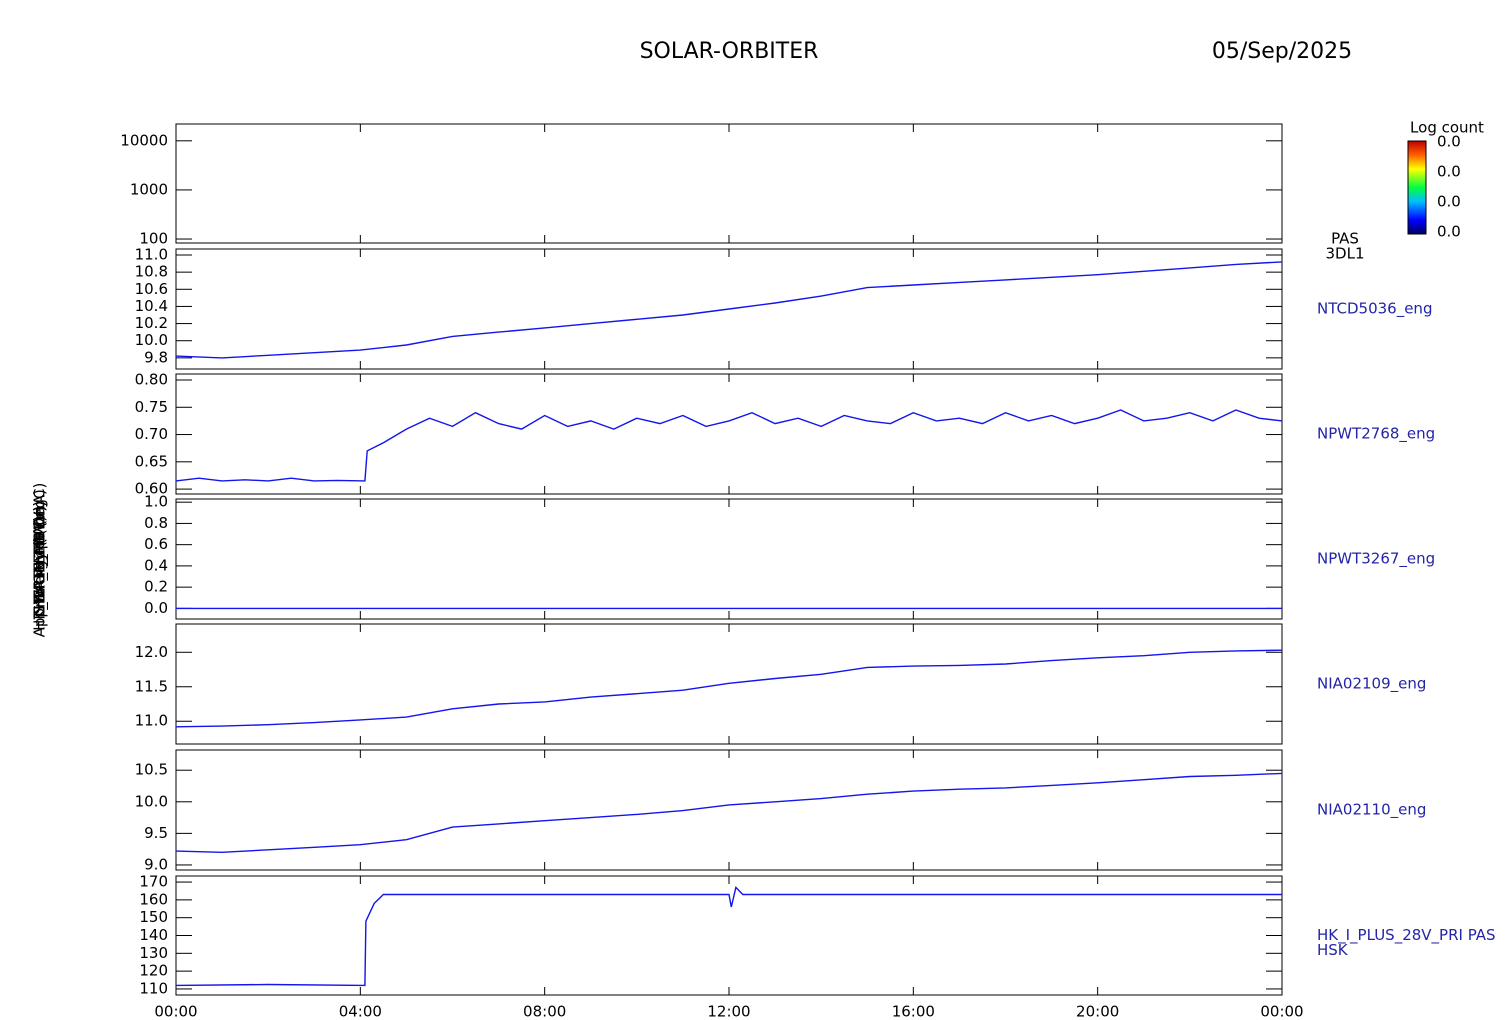 This screenshot has width=1512, height=1020. I want to click on y-tick-label: 0.8, so click(156, 523).